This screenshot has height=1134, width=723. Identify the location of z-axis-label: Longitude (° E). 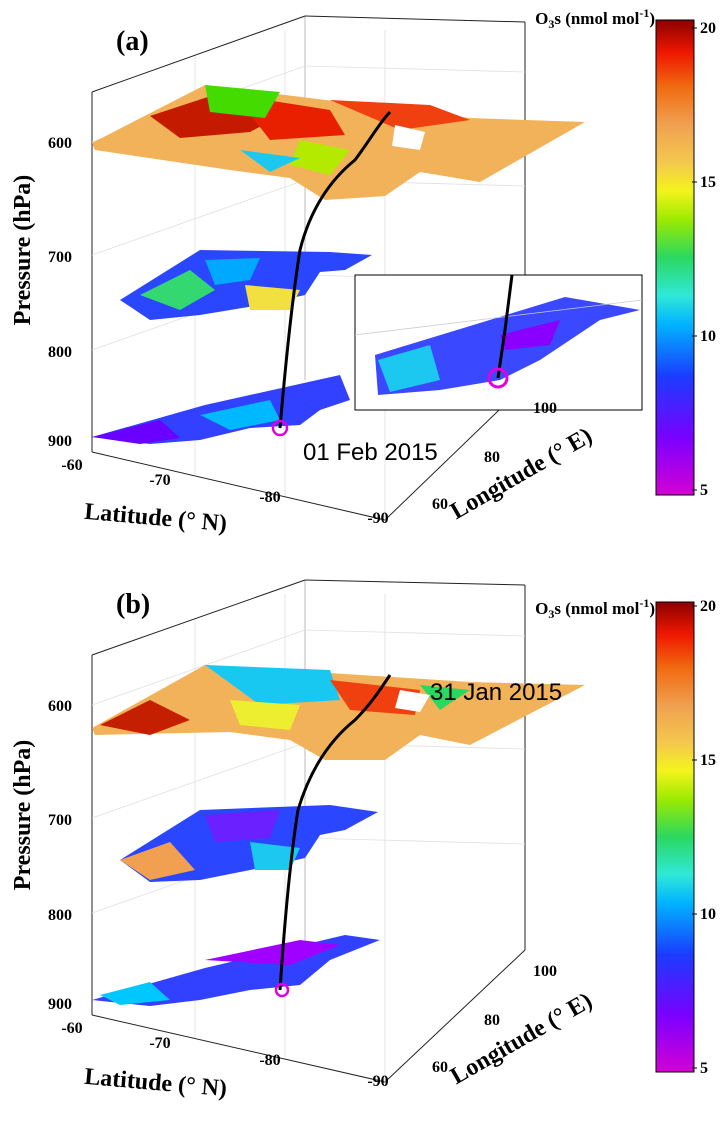
(521, 474).